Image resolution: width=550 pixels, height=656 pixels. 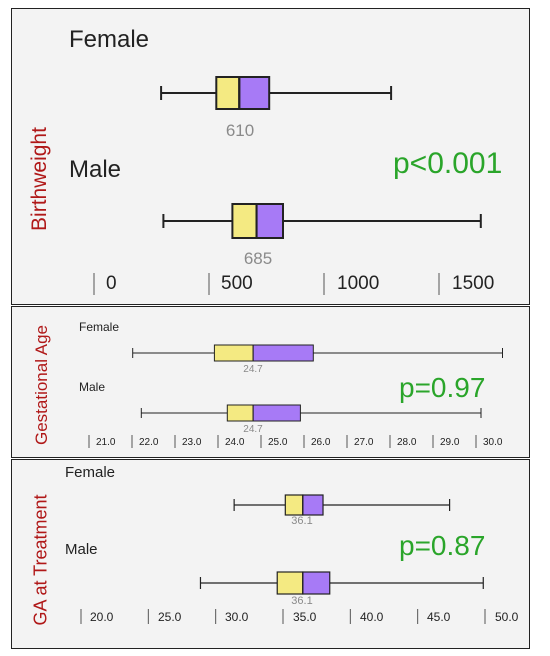 I want to click on ga-at-treatment-plot, so click(x=283, y=559).